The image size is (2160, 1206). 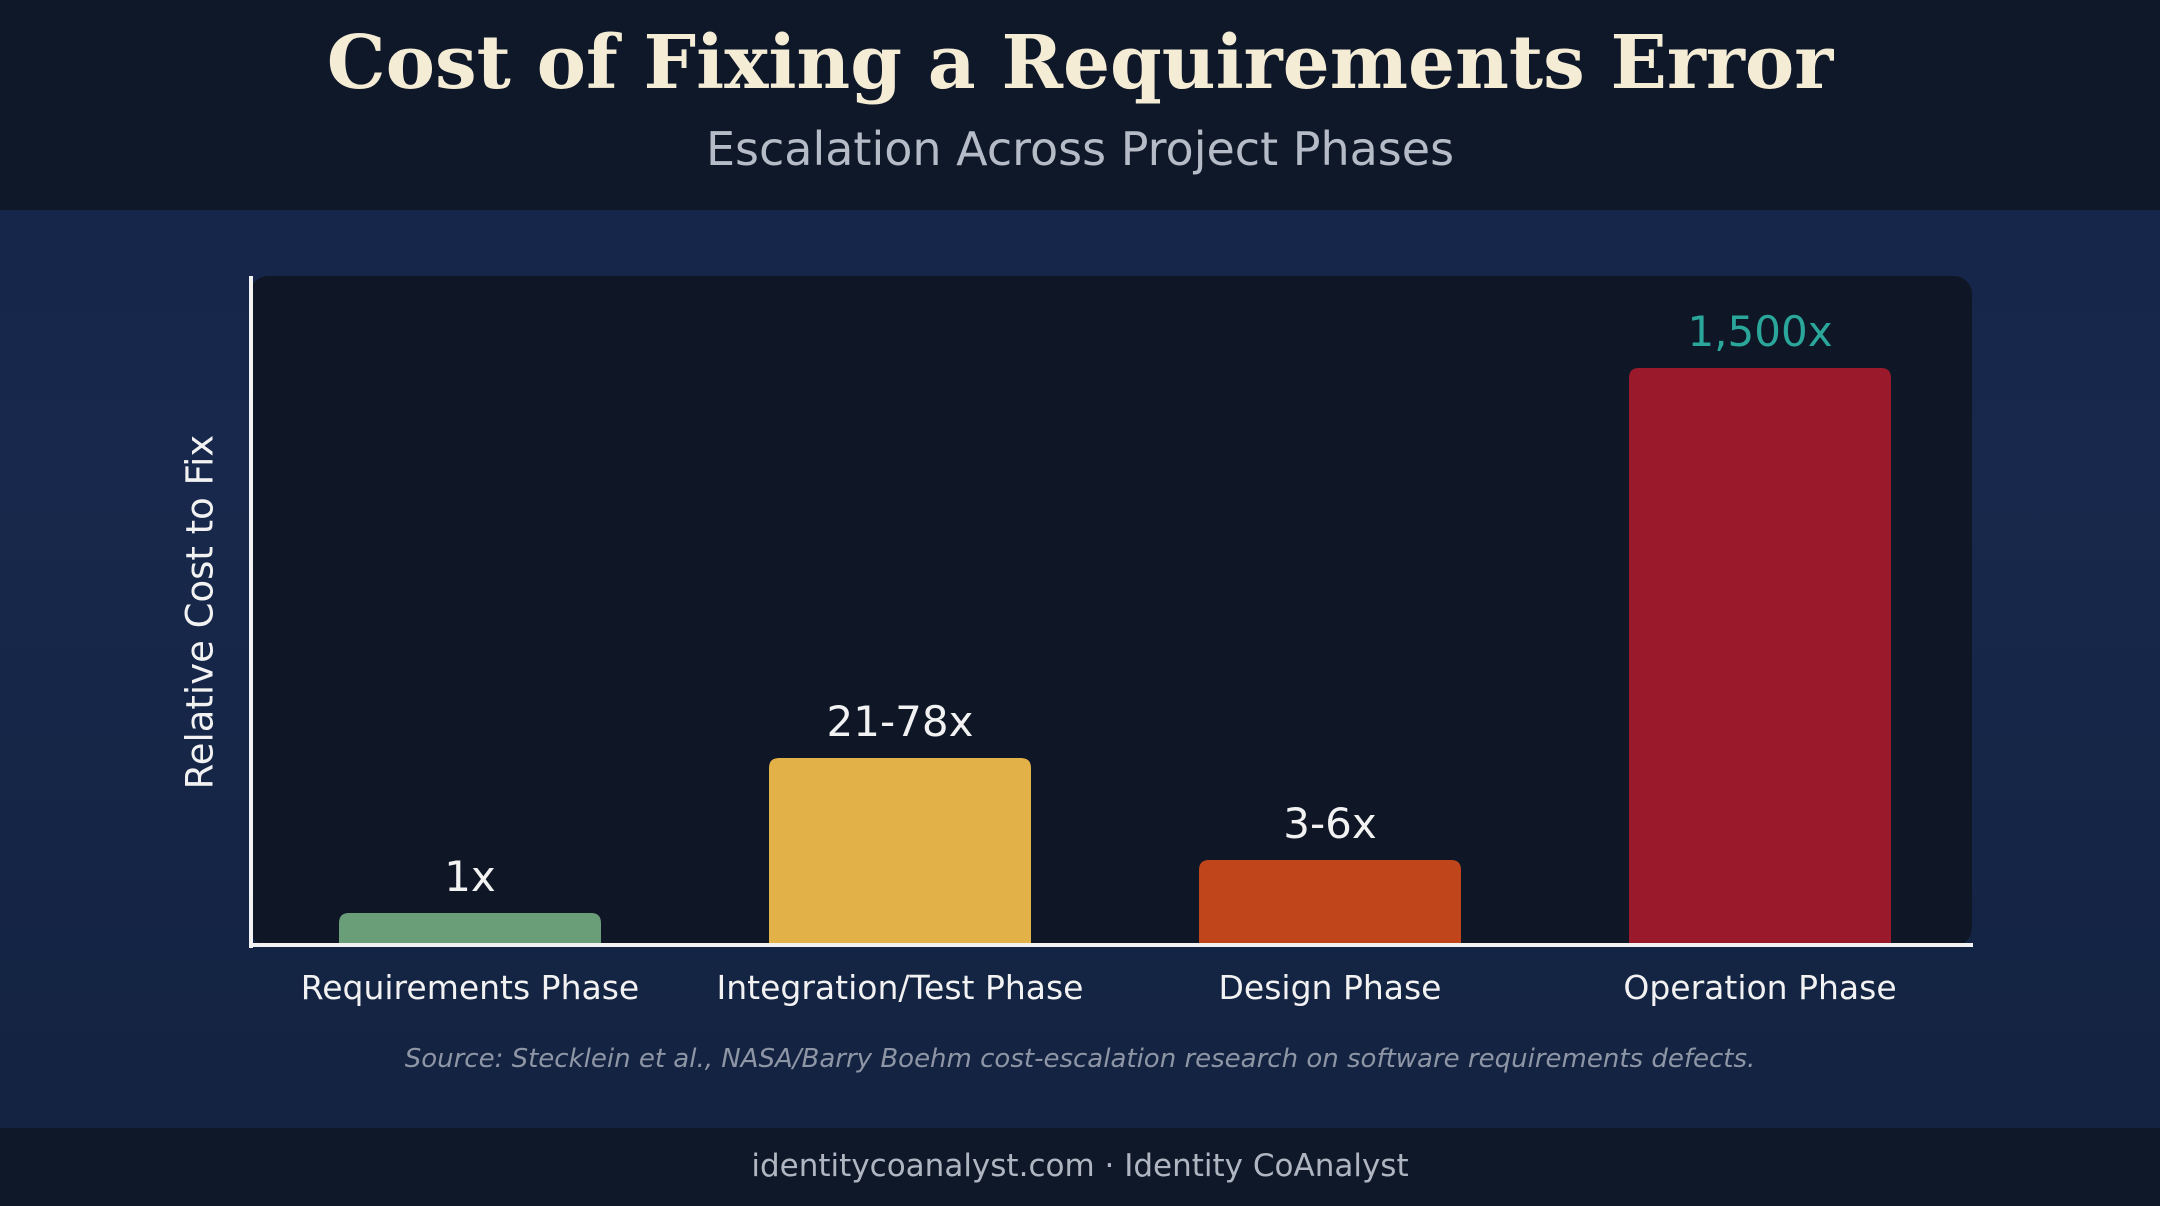 What do you see at coordinates (470, 928) in the screenshot?
I see `bar-requirements-phase` at bounding box center [470, 928].